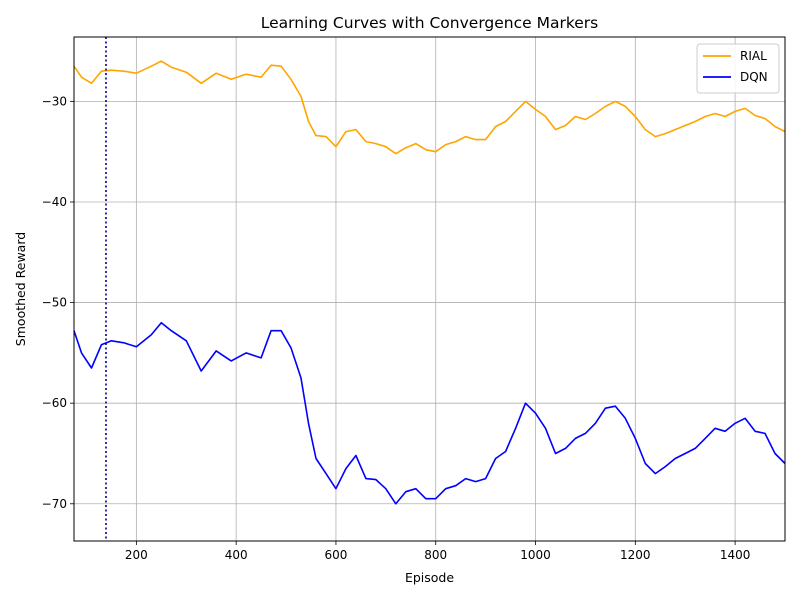  Describe the element at coordinates (754, 77) in the screenshot. I see `legend-label-dqn: DQN` at that location.